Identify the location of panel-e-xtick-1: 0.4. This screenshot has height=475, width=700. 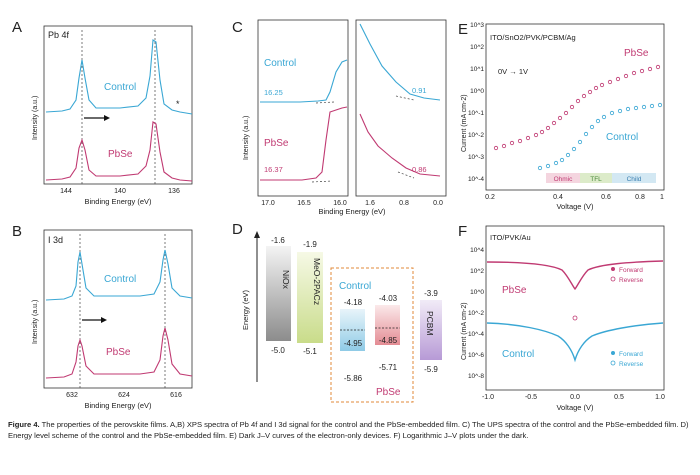
(558, 197).